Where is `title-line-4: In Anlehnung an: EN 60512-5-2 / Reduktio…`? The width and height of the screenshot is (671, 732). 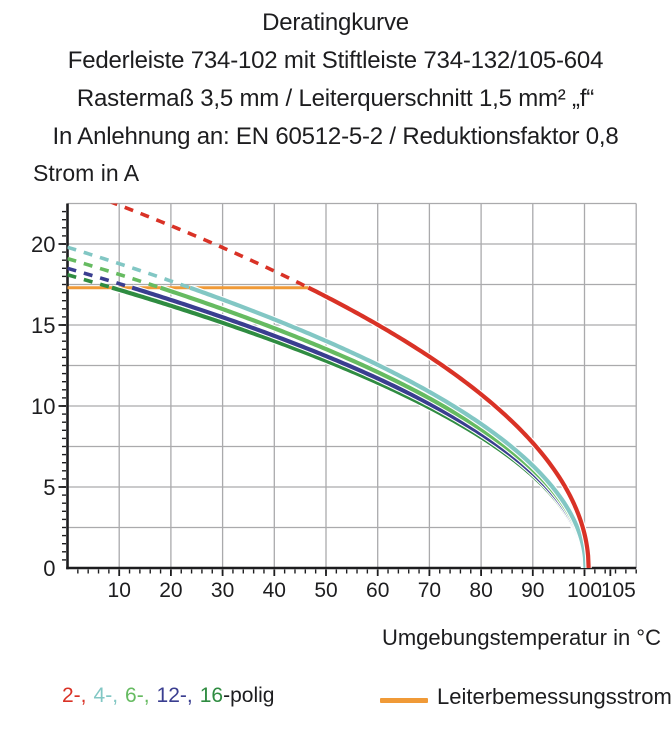 title-line-4: In Anlehnung an: EN 60512-5-2 / Reduktio… is located at coordinates (335, 136).